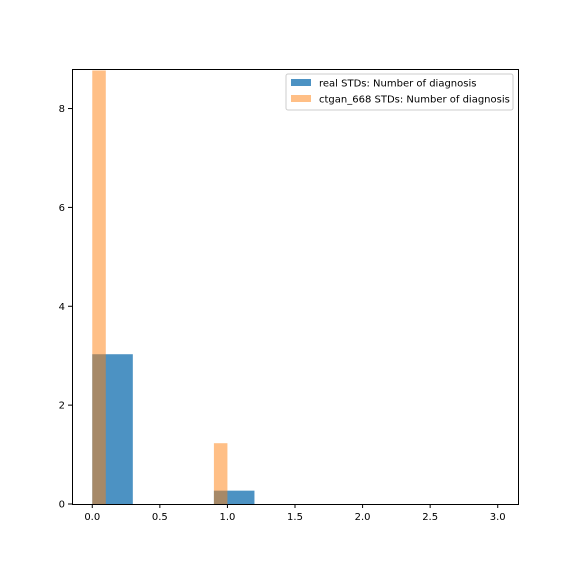 The width and height of the screenshot is (576, 576). Describe the element at coordinates (62, 109) in the screenshot. I see `y-tick-label: 8` at that location.